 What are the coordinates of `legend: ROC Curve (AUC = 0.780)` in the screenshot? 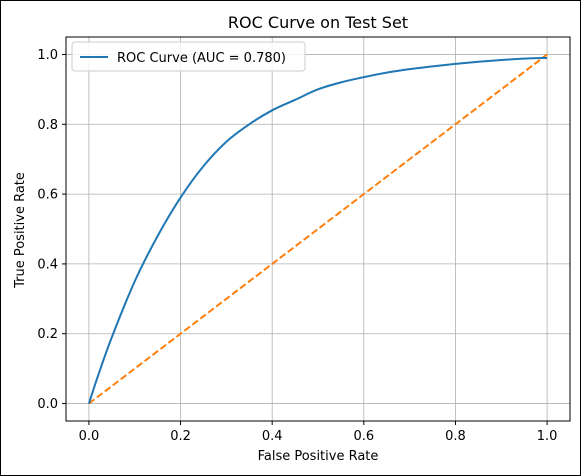 It's located at (188, 56).